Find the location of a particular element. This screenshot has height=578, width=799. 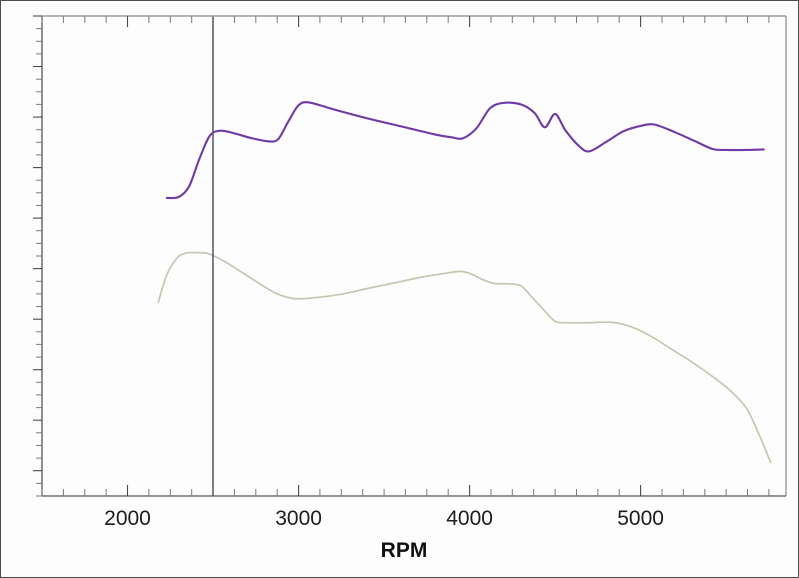

x-axis-ticks-top is located at coordinates (405, 21).